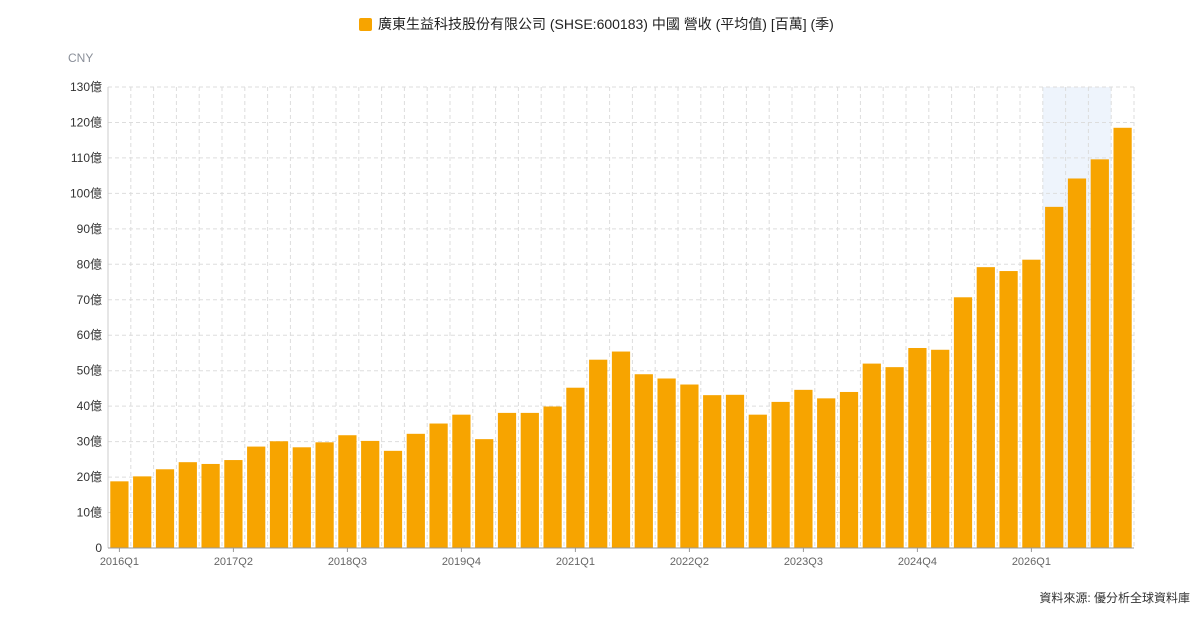 This screenshot has width=1200, height=619. I want to click on bar-2016Q1, so click(119, 514).